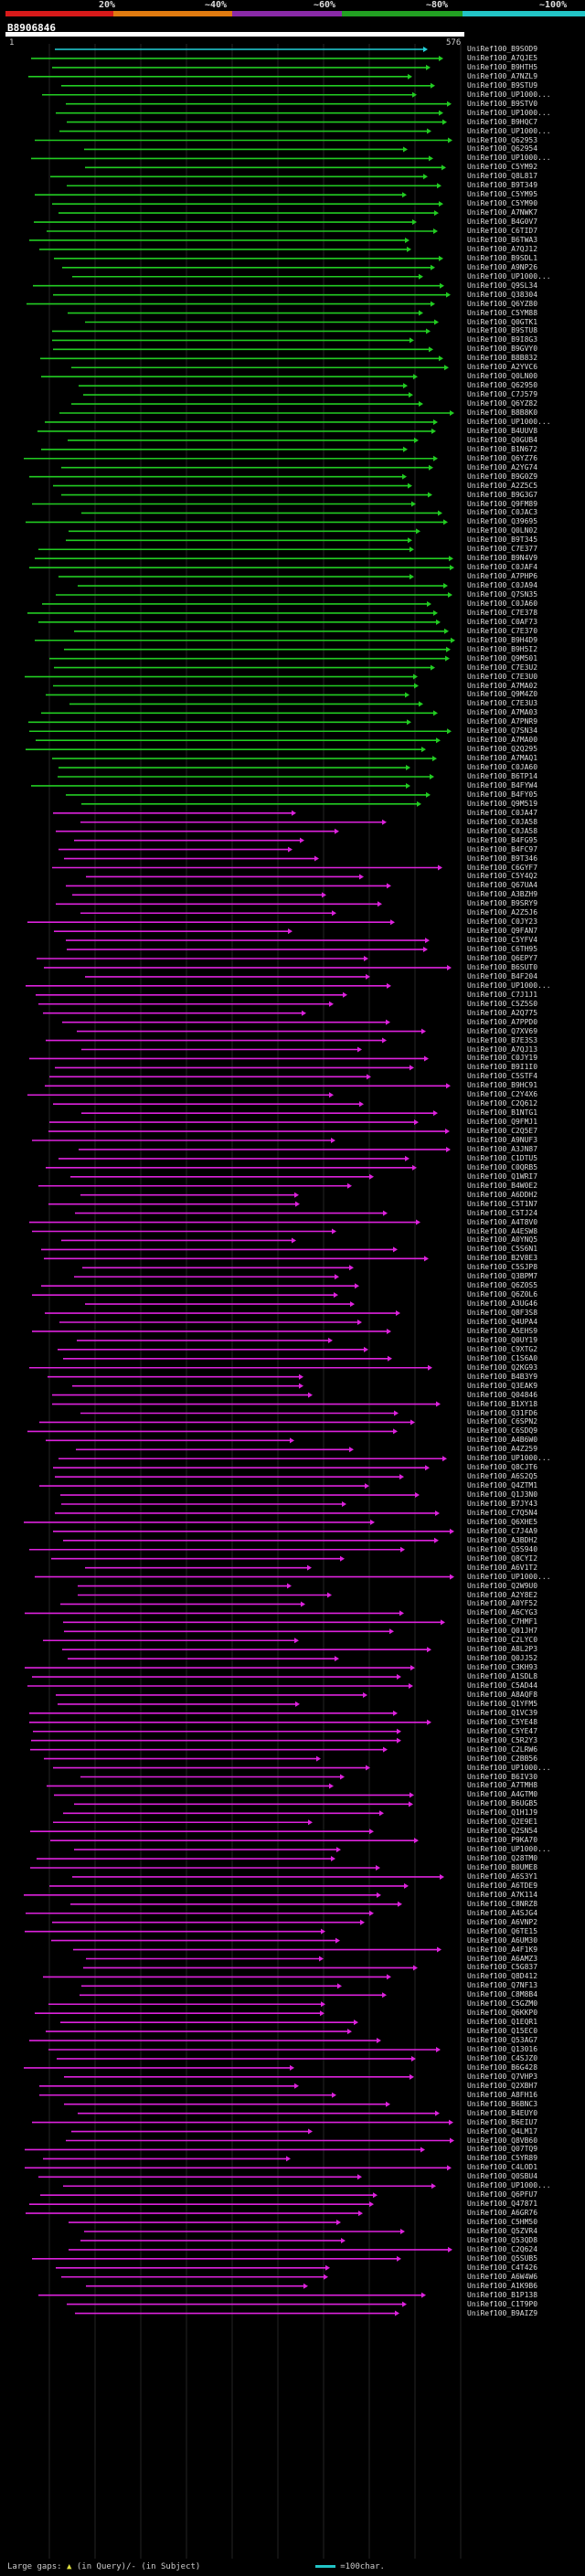 This screenshot has height=2576, width=585. What do you see at coordinates (503, 121) in the screenshot?
I see `hit-label: UniRef100_B9HQC7` at bounding box center [503, 121].